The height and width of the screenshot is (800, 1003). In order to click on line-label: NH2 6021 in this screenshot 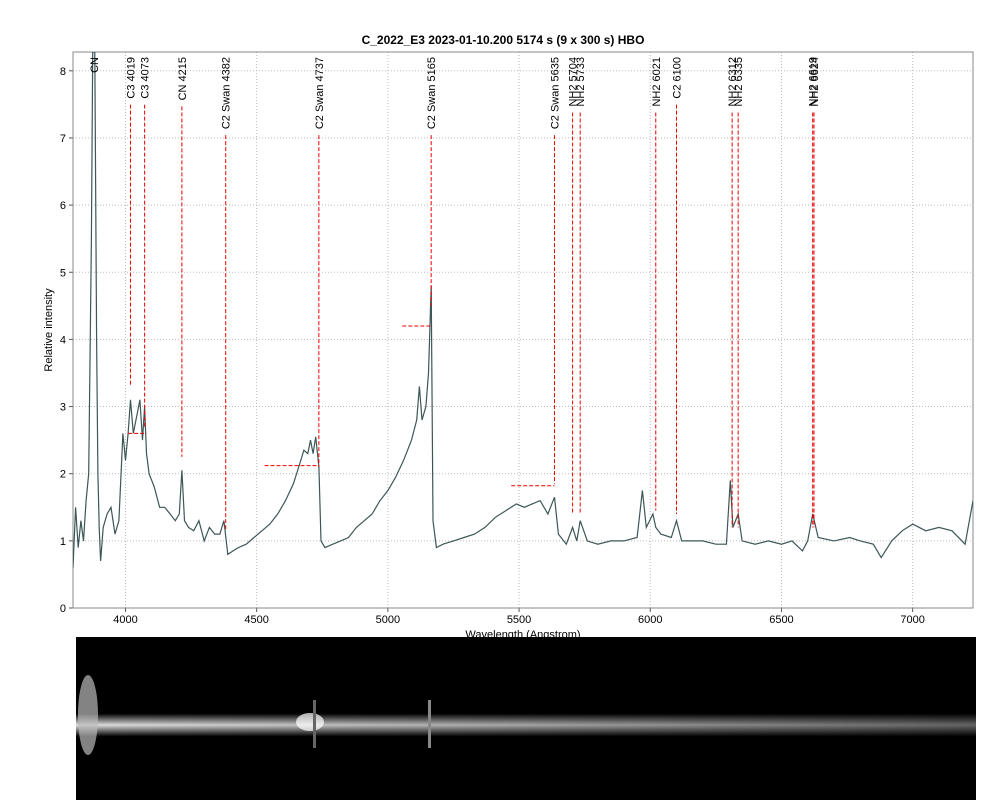, I will do `click(657, 82)`.